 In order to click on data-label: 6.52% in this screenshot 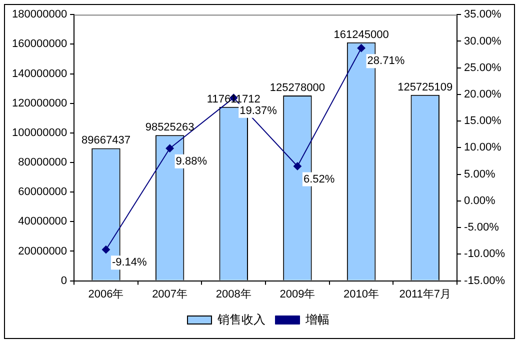, I will do `click(319, 179)`.